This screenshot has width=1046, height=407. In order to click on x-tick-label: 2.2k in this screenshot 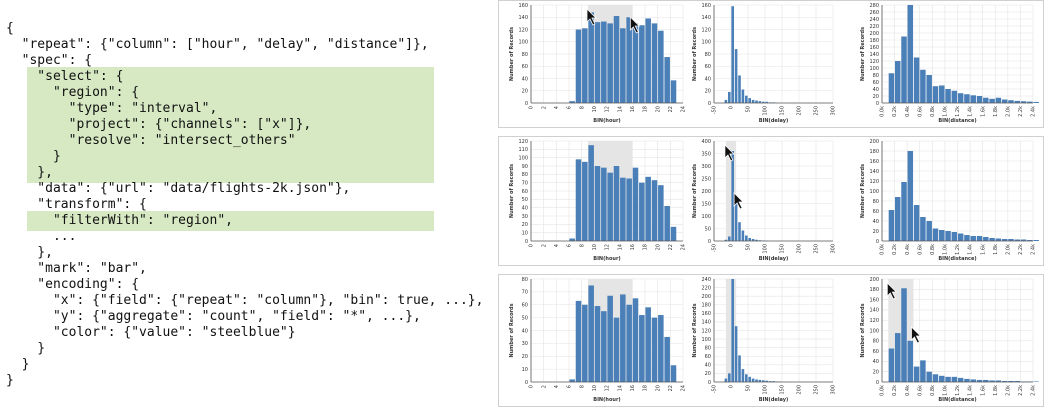, I will do `click(1021, 111)`.